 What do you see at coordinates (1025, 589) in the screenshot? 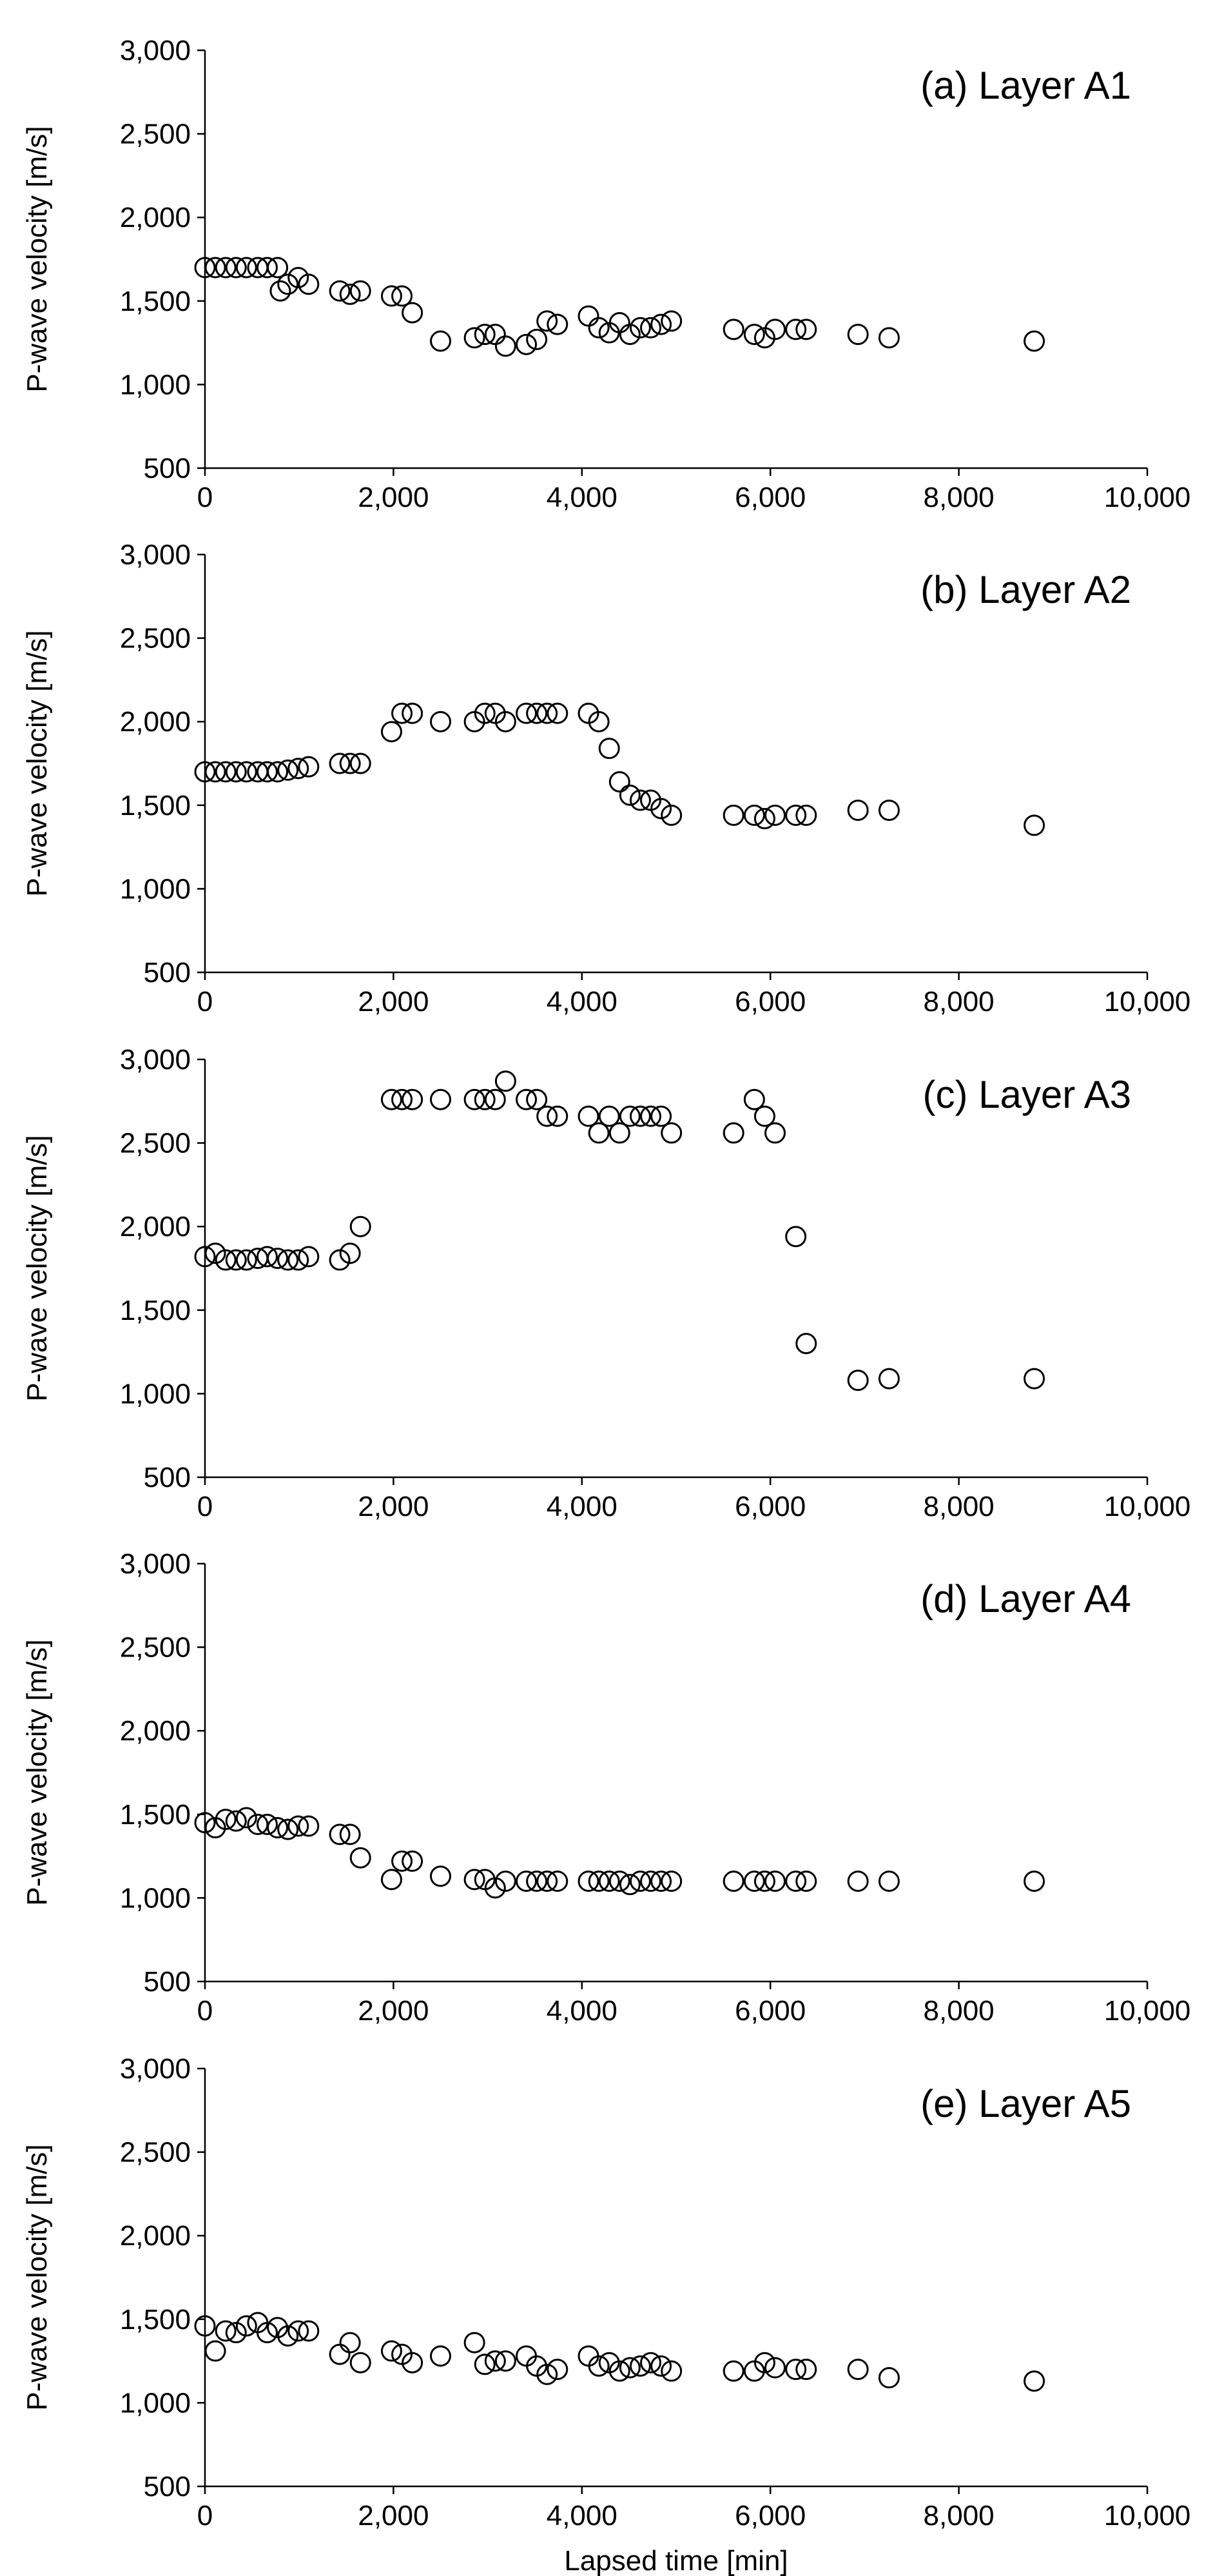
I see `panel-title: (b) Layer A2` at bounding box center [1025, 589].